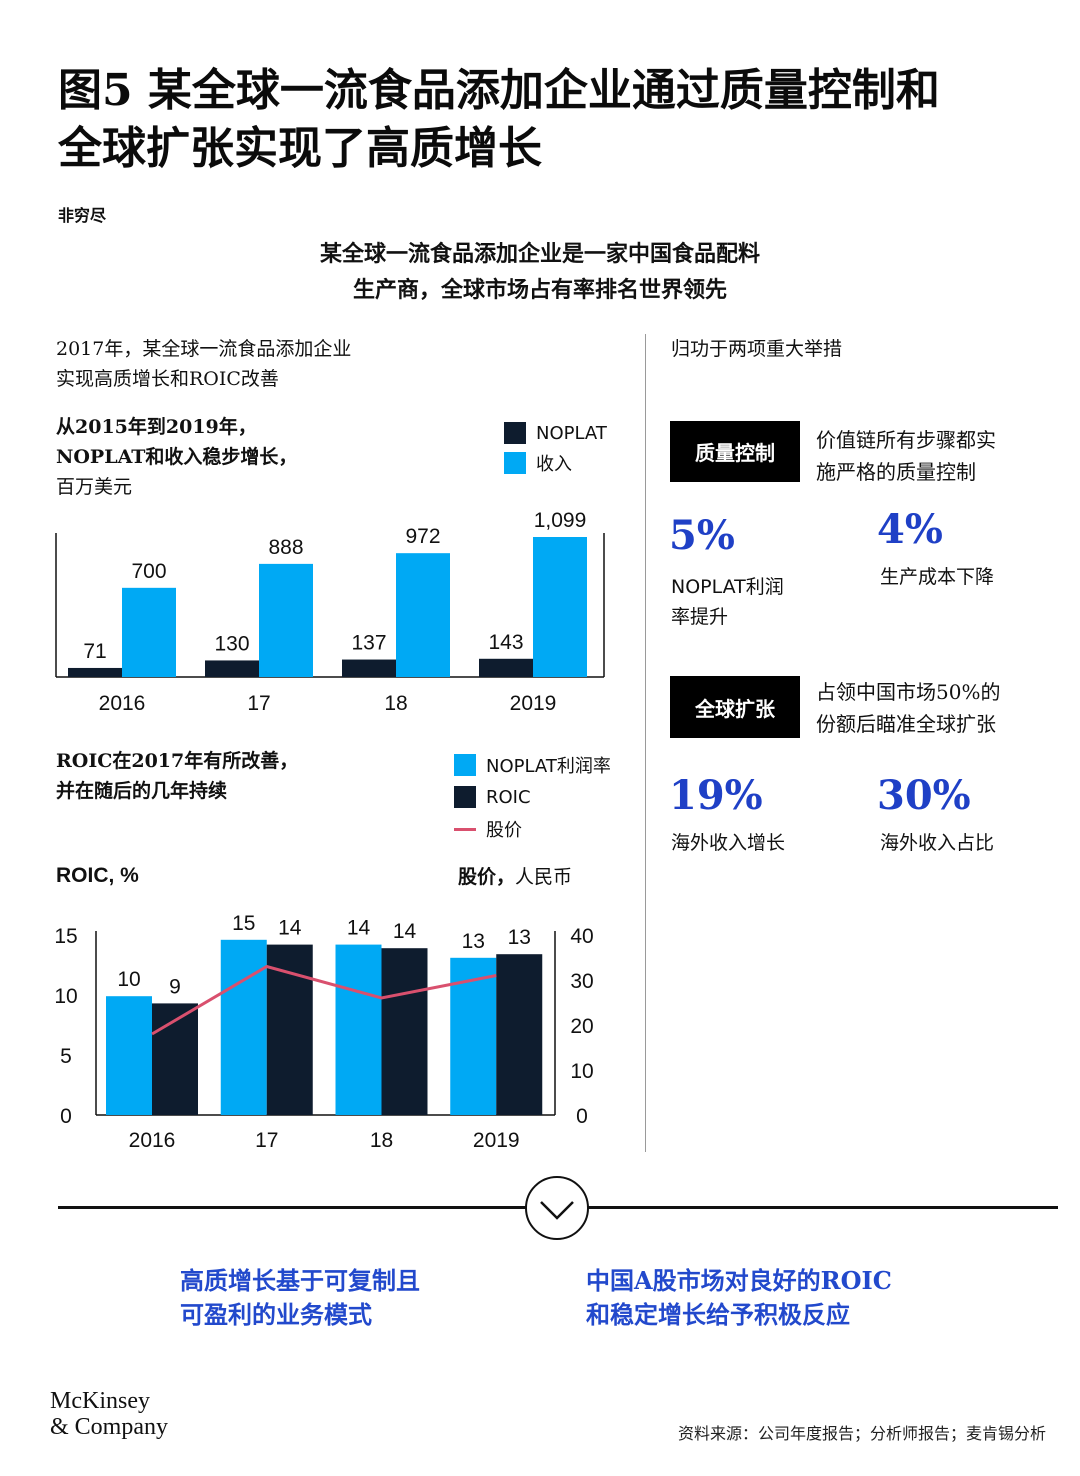 The height and width of the screenshot is (1476, 1080). What do you see at coordinates (65, 936) in the screenshot?
I see `left-tick-label-15: 15` at bounding box center [65, 936].